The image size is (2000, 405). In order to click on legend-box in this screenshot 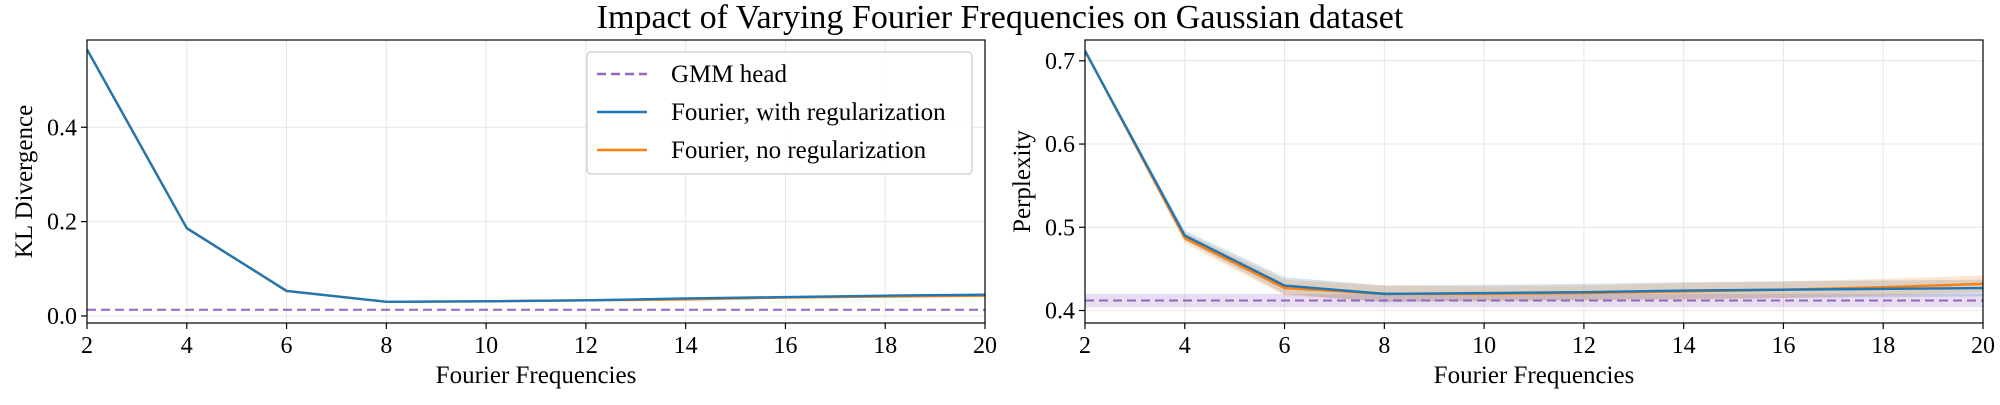, I will do `click(779, 113)`.